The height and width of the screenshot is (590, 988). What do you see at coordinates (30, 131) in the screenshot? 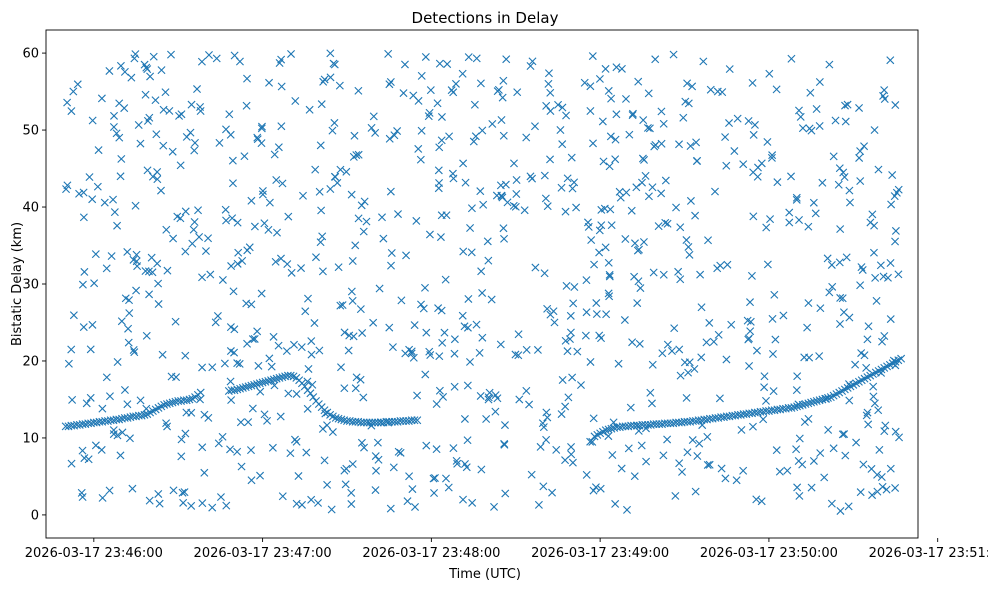
I see `y-tick-label: 50` at bounding box center [30, 131].